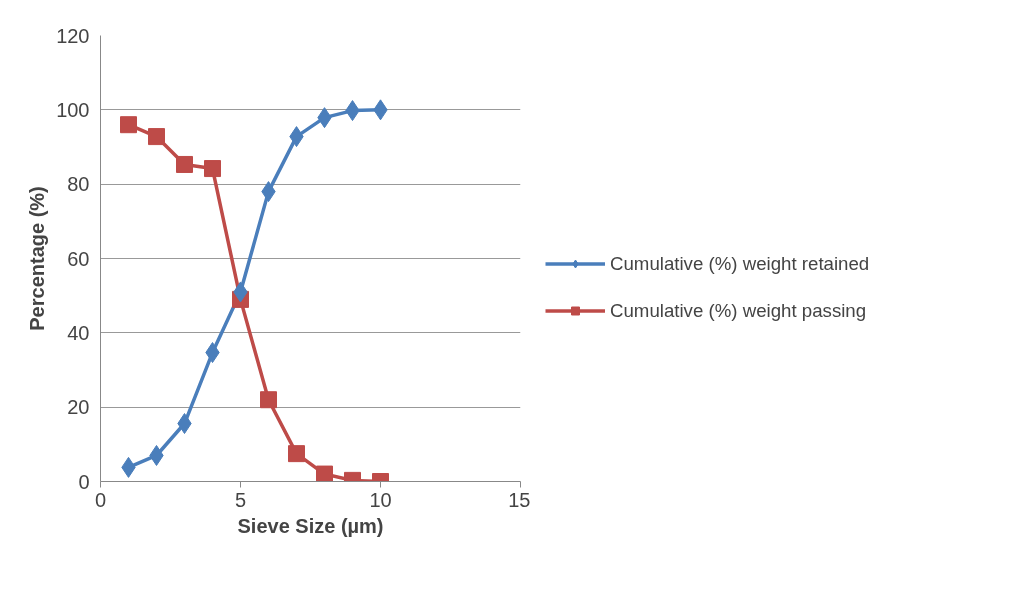  Describe the element at coordinates (740, 263) in the screenshot. I see `legend-label: Cumulative (%) weight retained` at that location.